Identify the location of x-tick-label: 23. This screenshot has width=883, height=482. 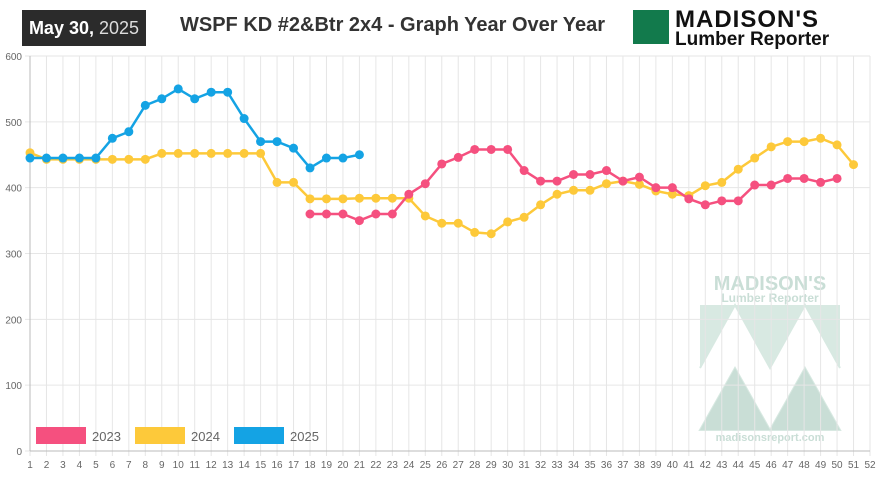
(393, 465).